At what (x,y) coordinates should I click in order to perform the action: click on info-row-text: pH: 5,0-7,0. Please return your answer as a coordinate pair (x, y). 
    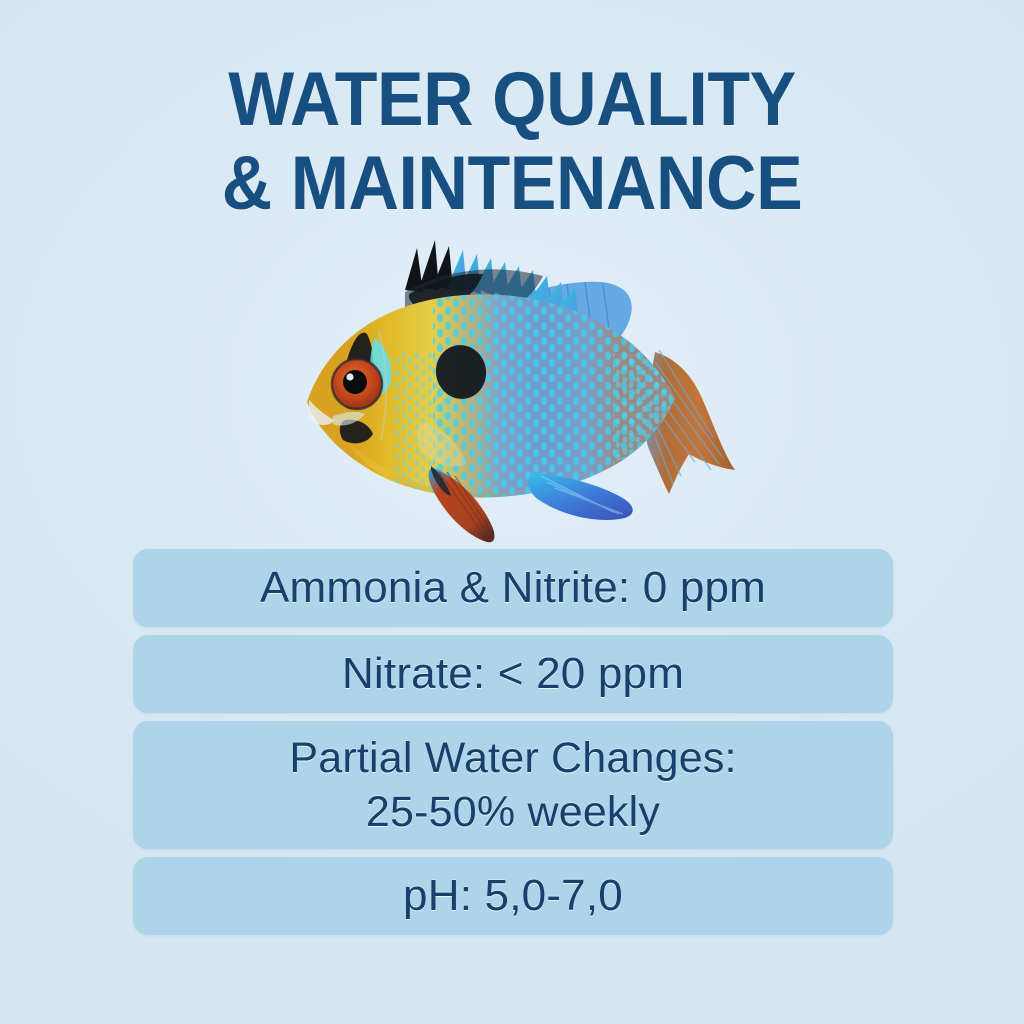
    Looking at the image, I should click on (513, 895).